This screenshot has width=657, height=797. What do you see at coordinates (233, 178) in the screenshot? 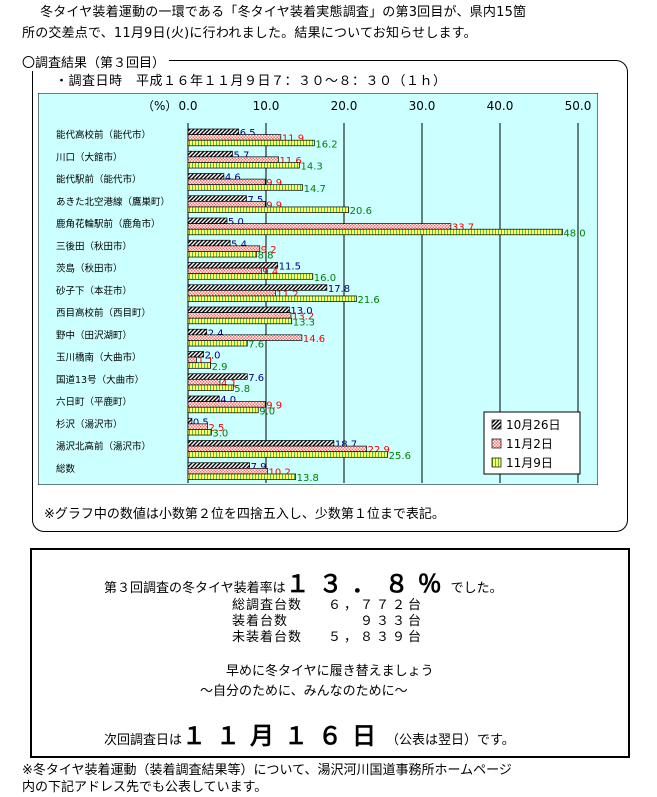
I see `data-label: 4.6` at bounding box center [233, 178].